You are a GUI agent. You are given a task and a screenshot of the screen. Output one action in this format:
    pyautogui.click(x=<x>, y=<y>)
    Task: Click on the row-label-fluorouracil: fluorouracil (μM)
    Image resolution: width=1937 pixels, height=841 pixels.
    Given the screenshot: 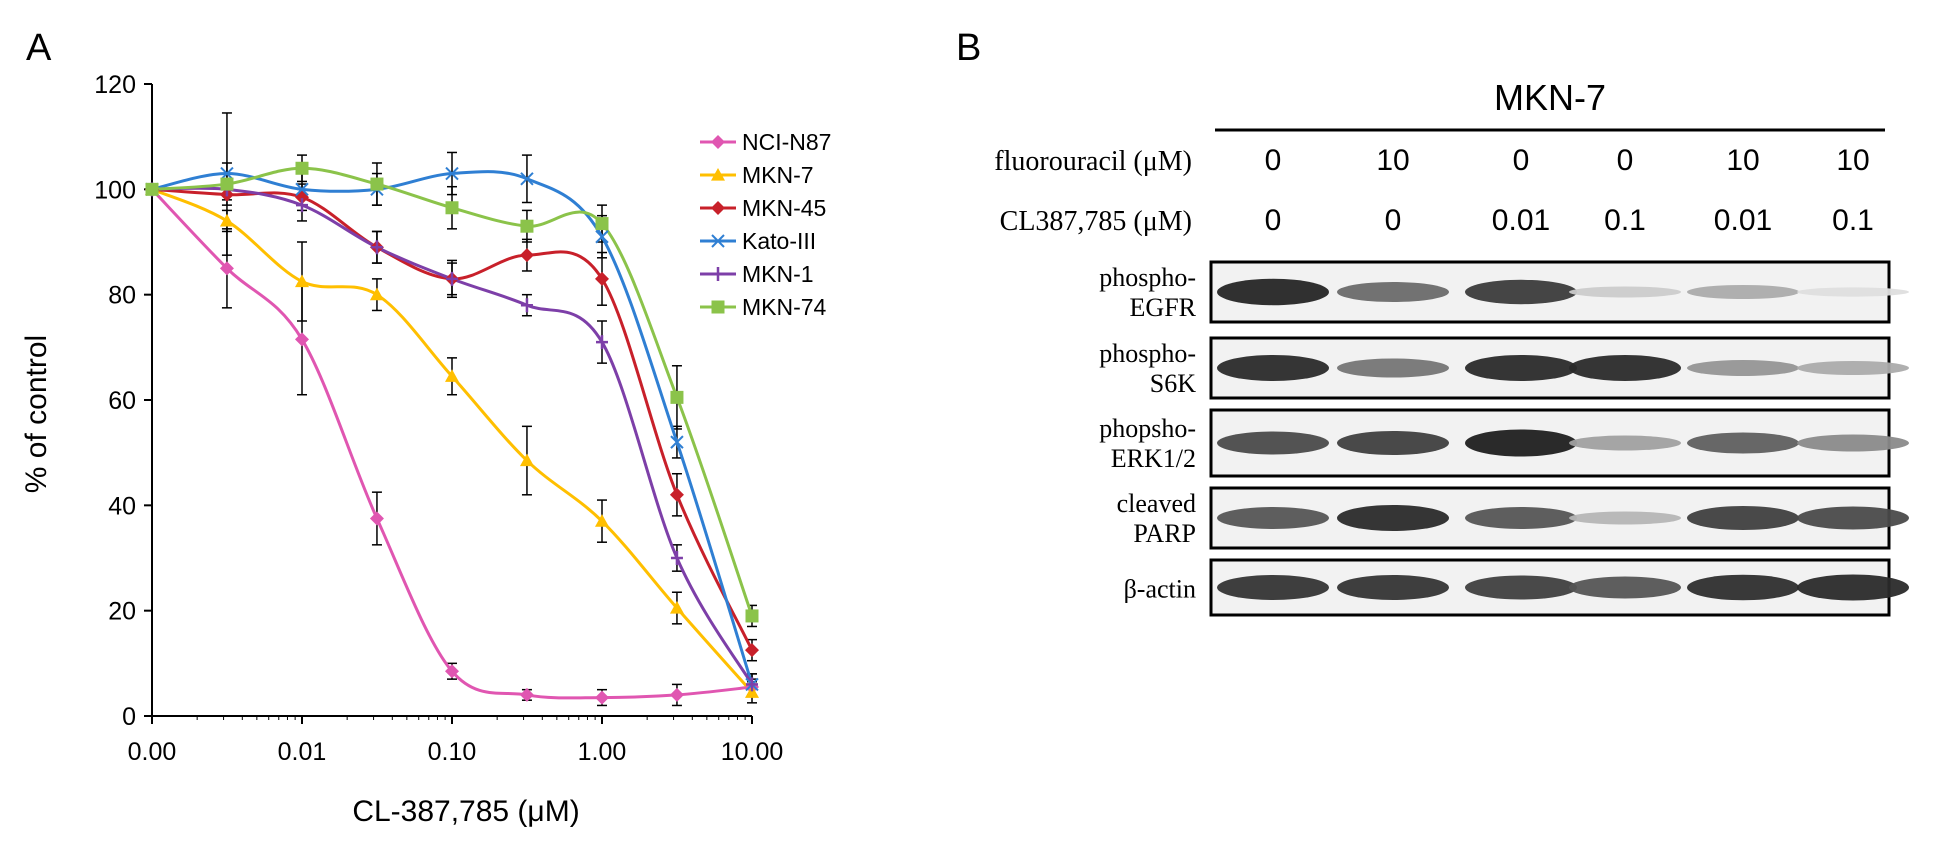 What is the action you would take?
    pyautogui.click(x=1093, y=161)
    